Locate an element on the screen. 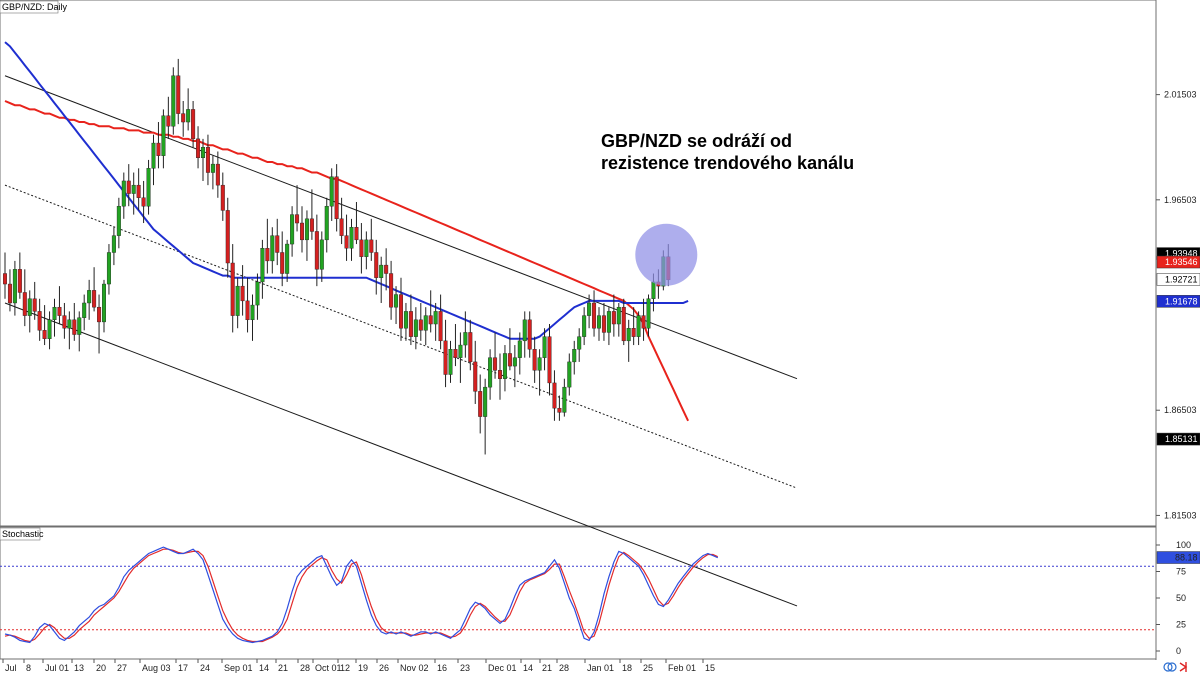 Image resolution: width=1200 pixels, height=675 pixels. price-label-text: 1.93546 is located at coordinates (1181, 262).